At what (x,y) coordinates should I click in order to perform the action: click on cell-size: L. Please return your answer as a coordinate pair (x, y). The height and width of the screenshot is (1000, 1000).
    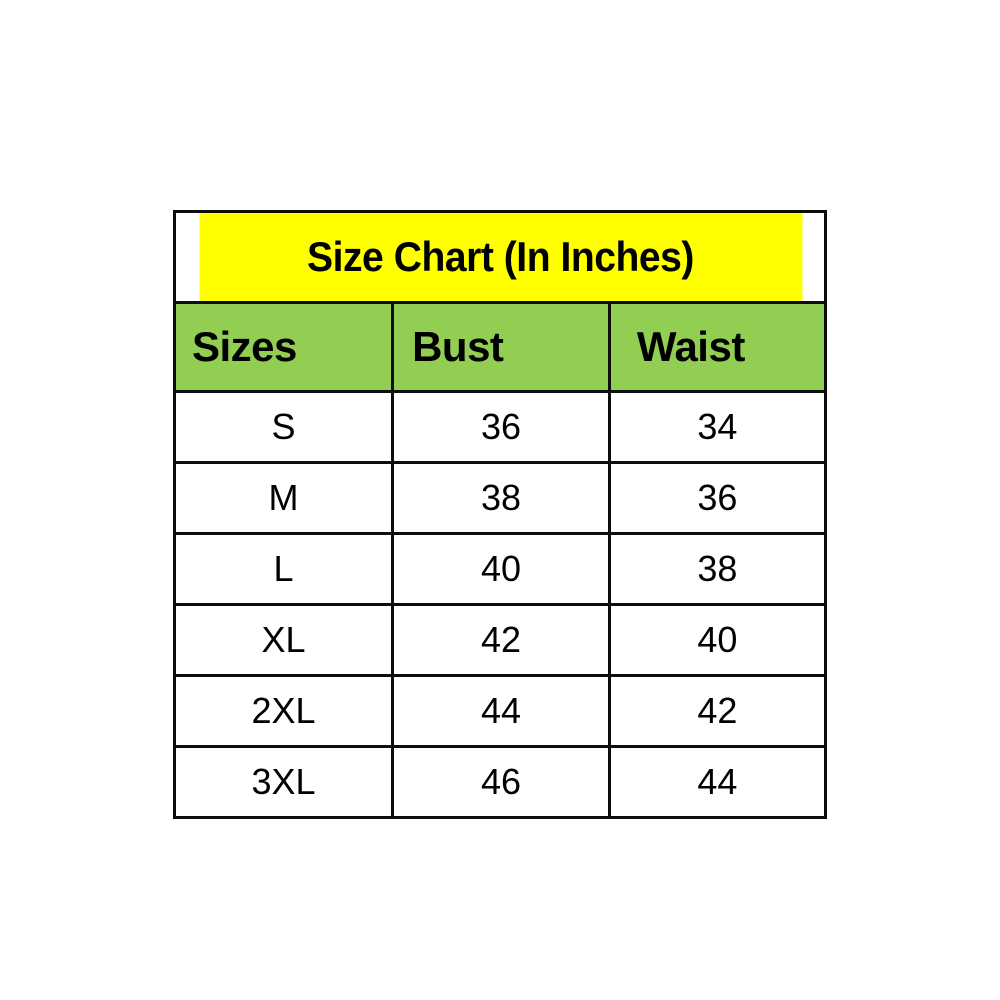
    Looking at the image, I should click on (283, 569).